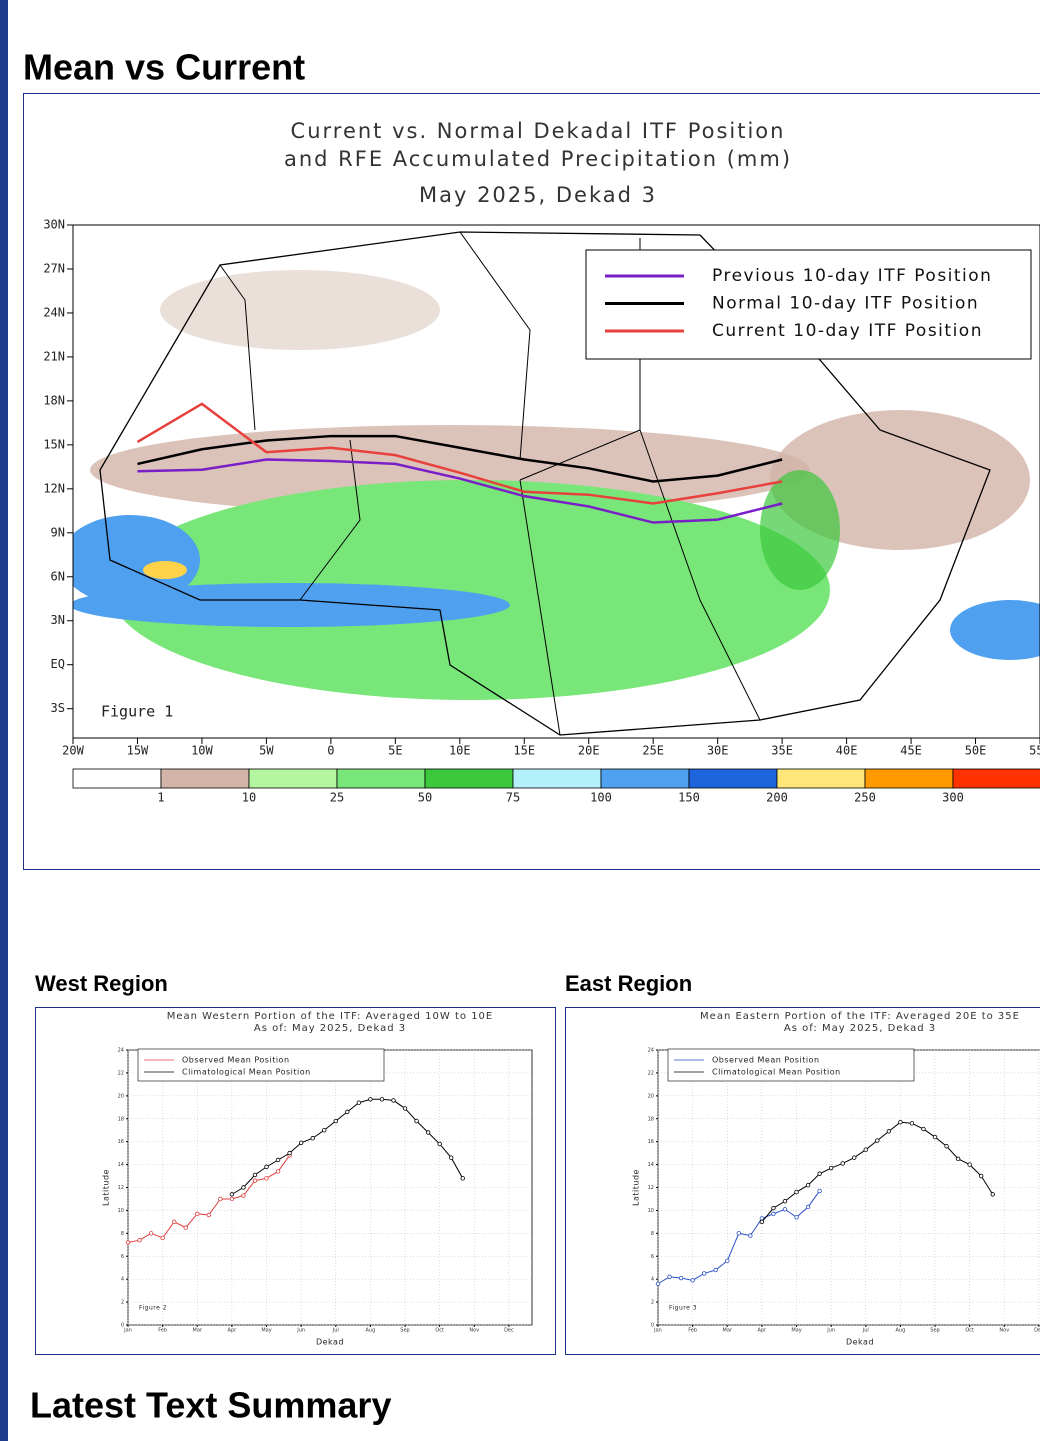 This screenshot has height=1441, width=1040. Describe the element at coordinates (335, 1331) in the screenshot. I see `x-tick-label: Jul` at that location.